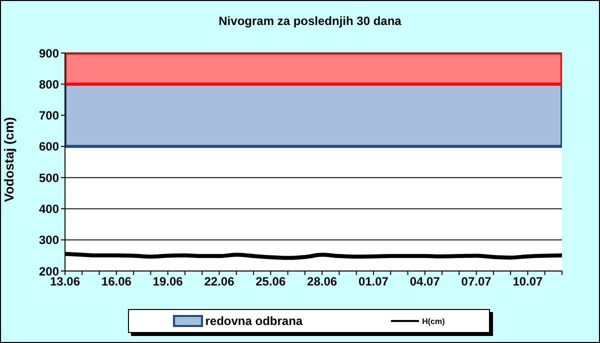 The height and width of the screenshot is (343, 600). What do you see at coordinates (433, 321) in the screenshot?
I see `legend-label: H(cm)` at bounding box center [433, 321].